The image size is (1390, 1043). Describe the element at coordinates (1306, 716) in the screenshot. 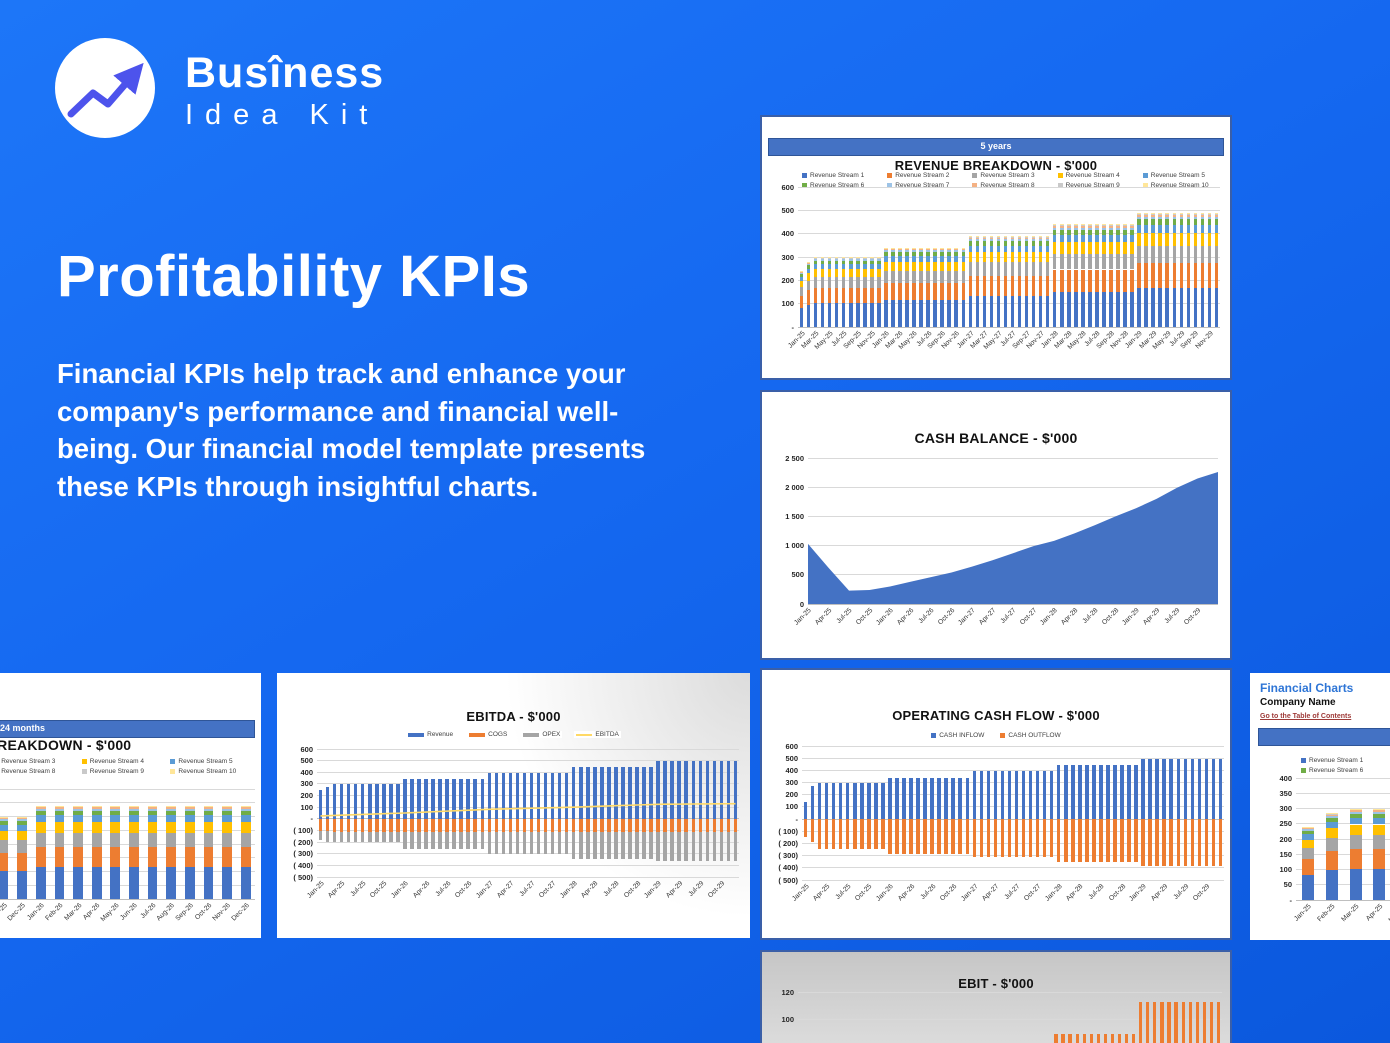

I see `table-of-contents-link: Go to the Table of Contents` at that location.